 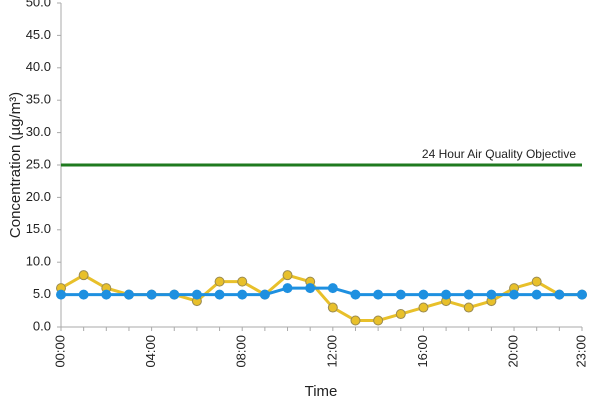 I want to click on y-tick-label: 50.0, so click(x=38, y=4).